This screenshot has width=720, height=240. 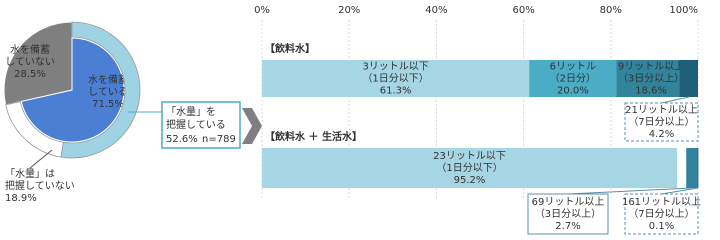 I want to click on segment-label: 21リットル以上, so click(x=661, y=110).